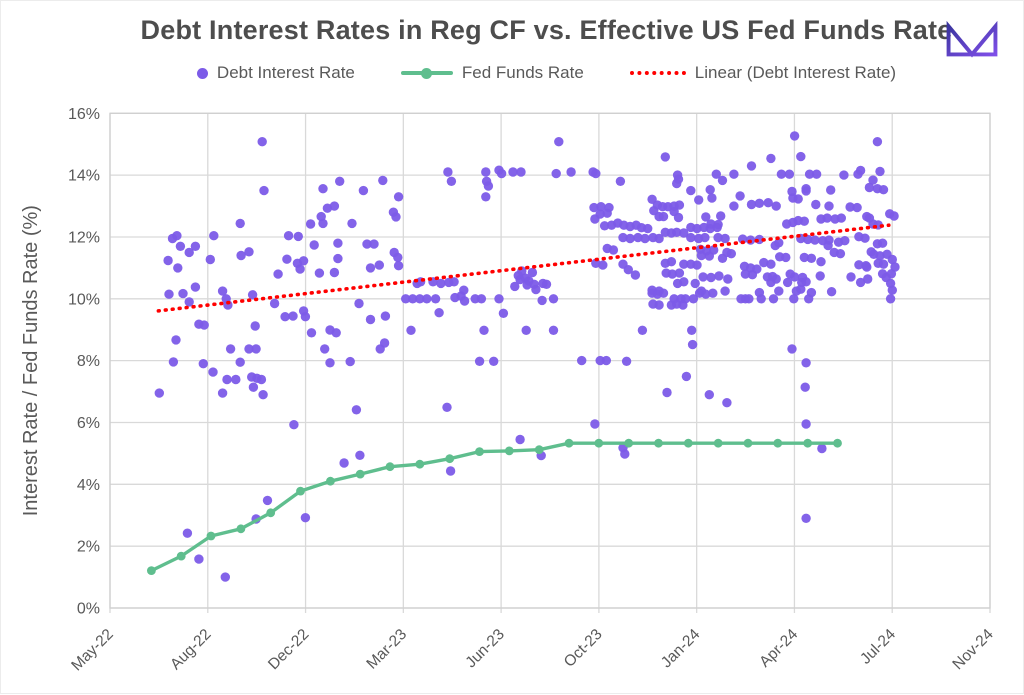  I want to click on x-tick-label: Nov-24, so click(973, 650).